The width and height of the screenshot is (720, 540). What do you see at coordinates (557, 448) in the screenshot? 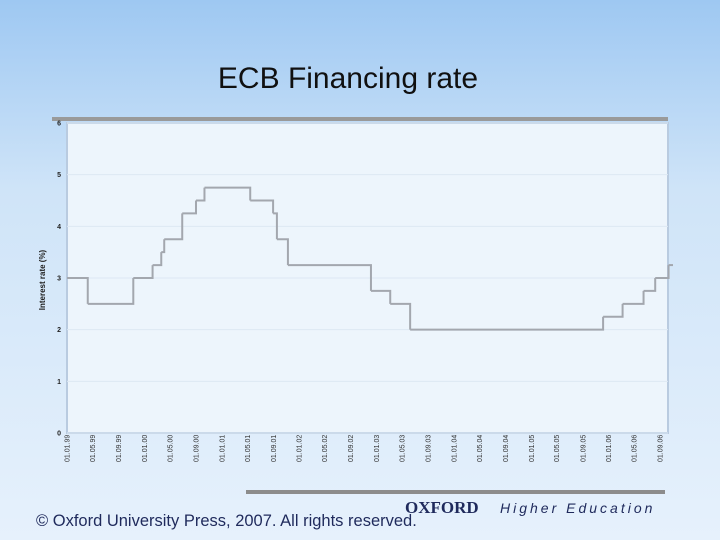
I see `x-tick-label: 01.05.05` at bounding box center [557, 448].